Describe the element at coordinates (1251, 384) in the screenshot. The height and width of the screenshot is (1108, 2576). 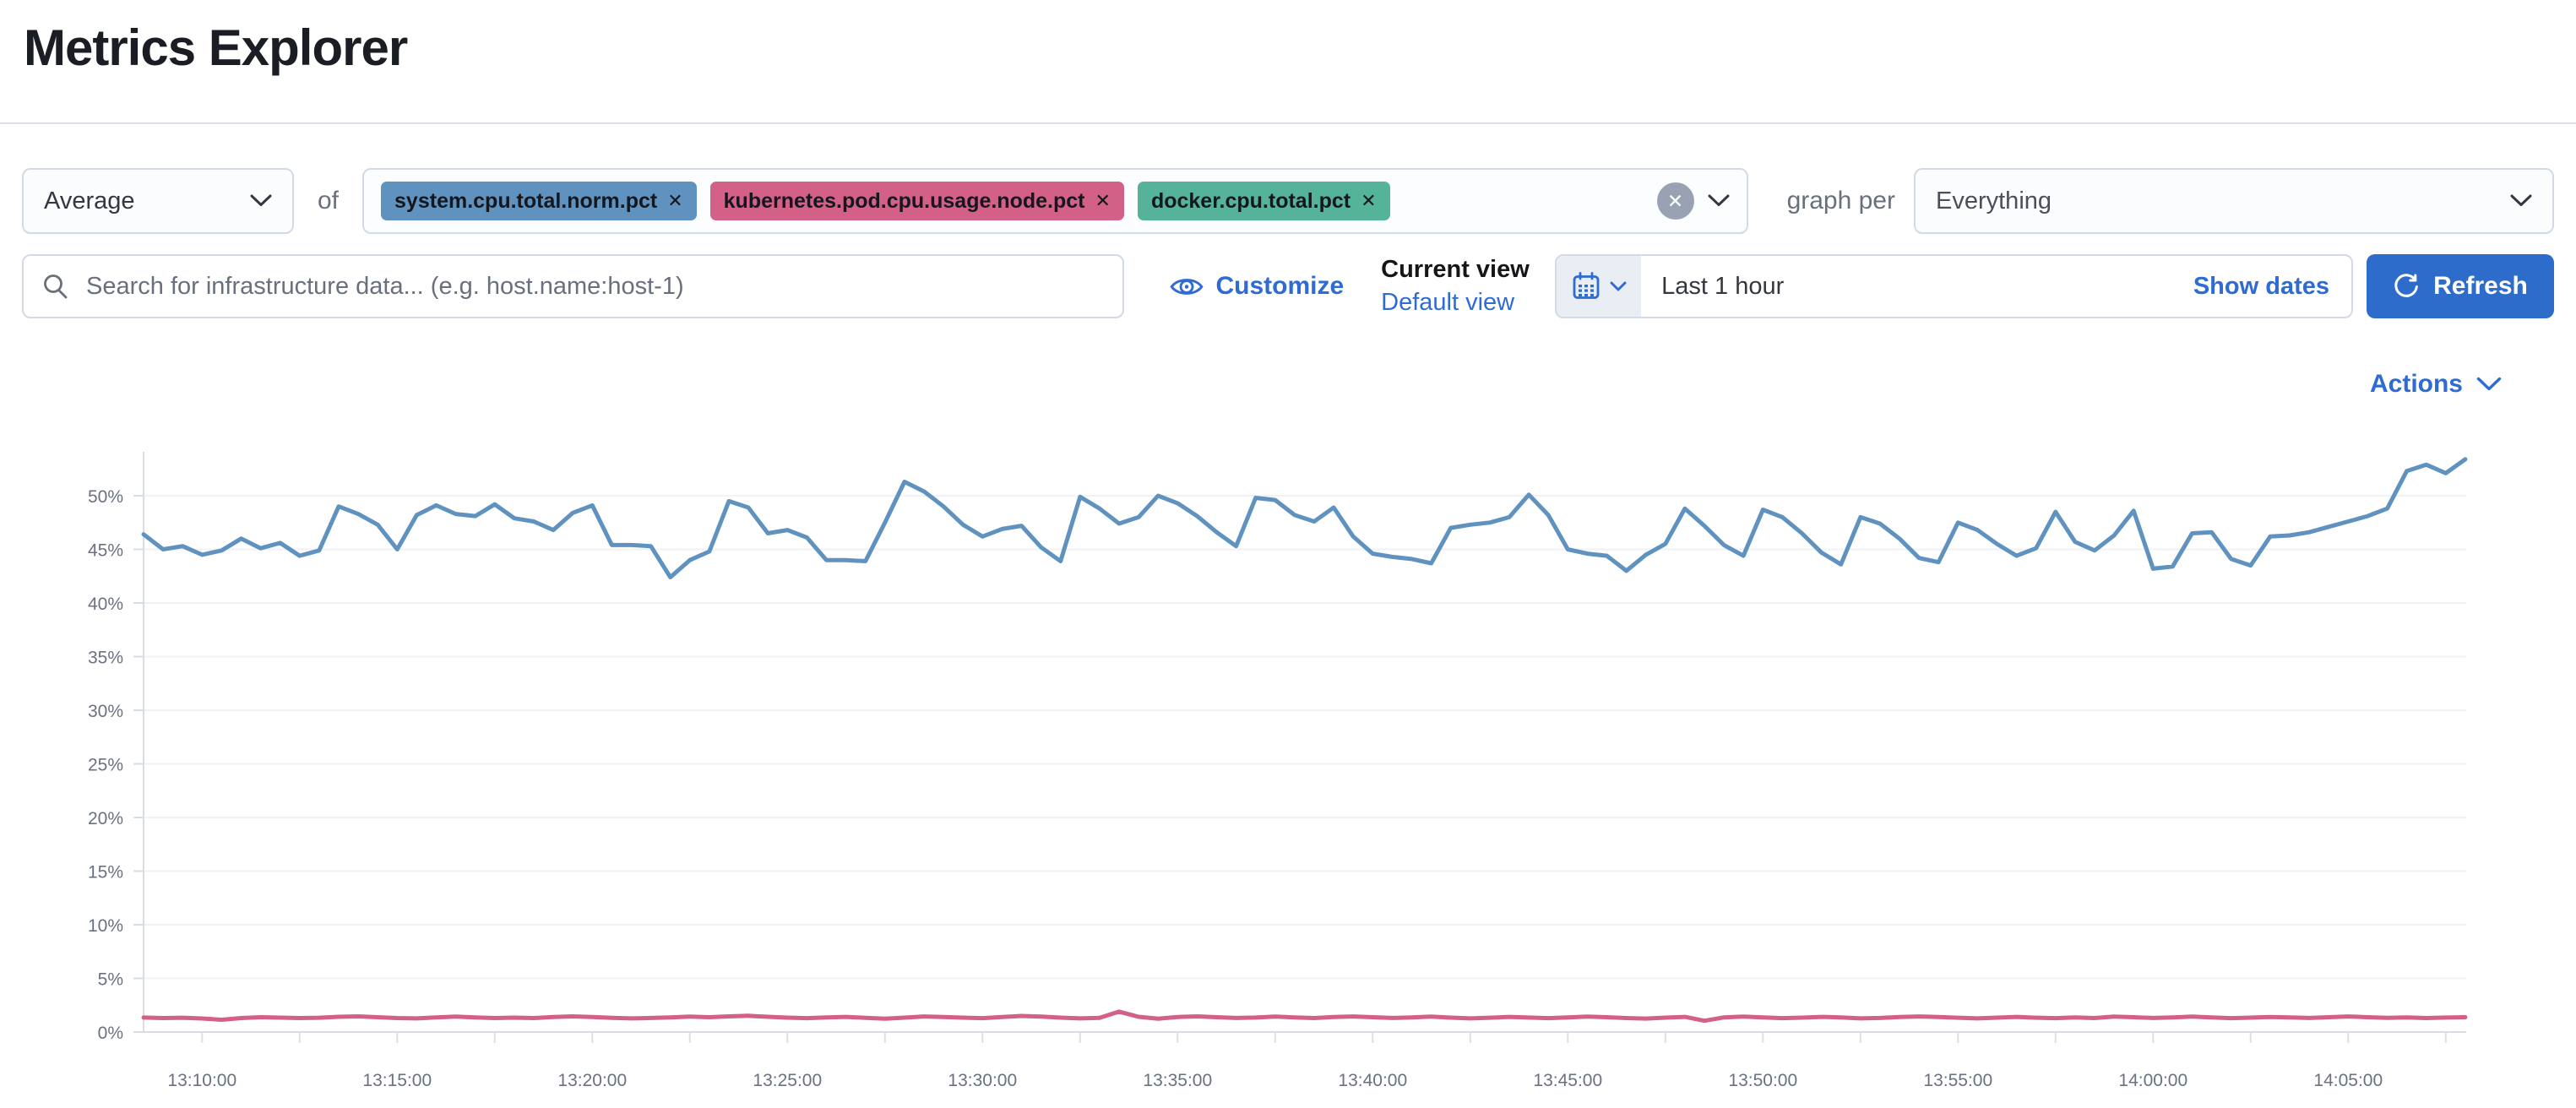
I see `chart-actions-row: Actions` at that location.